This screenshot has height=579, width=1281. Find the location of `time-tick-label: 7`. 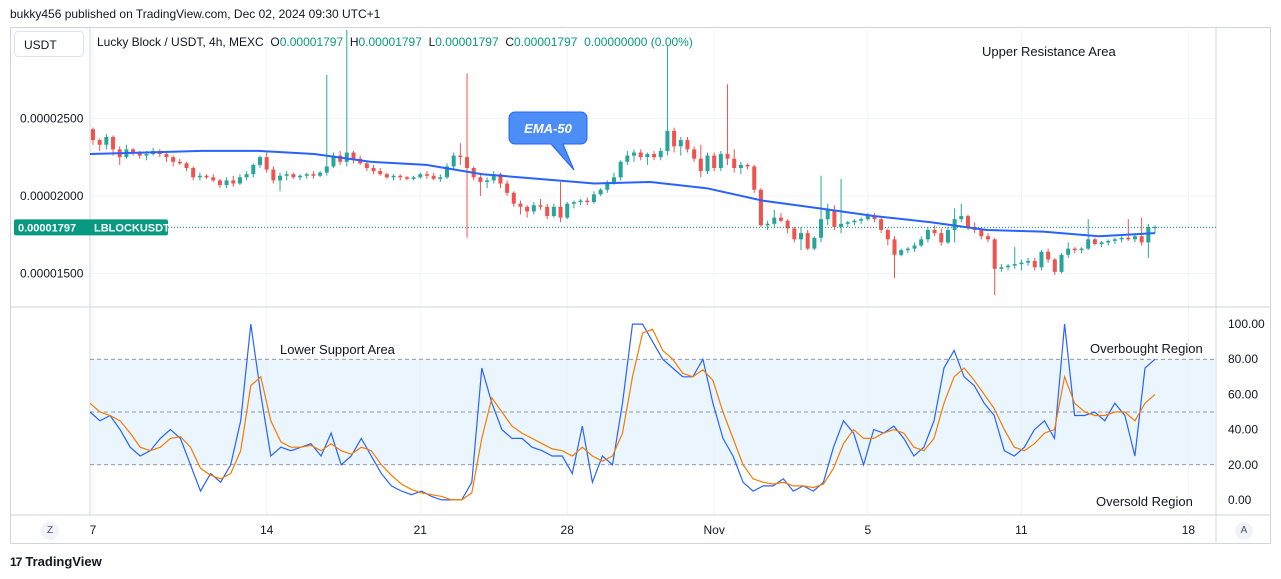

time-tick-label: 7 is located at coordinates (93, 530).